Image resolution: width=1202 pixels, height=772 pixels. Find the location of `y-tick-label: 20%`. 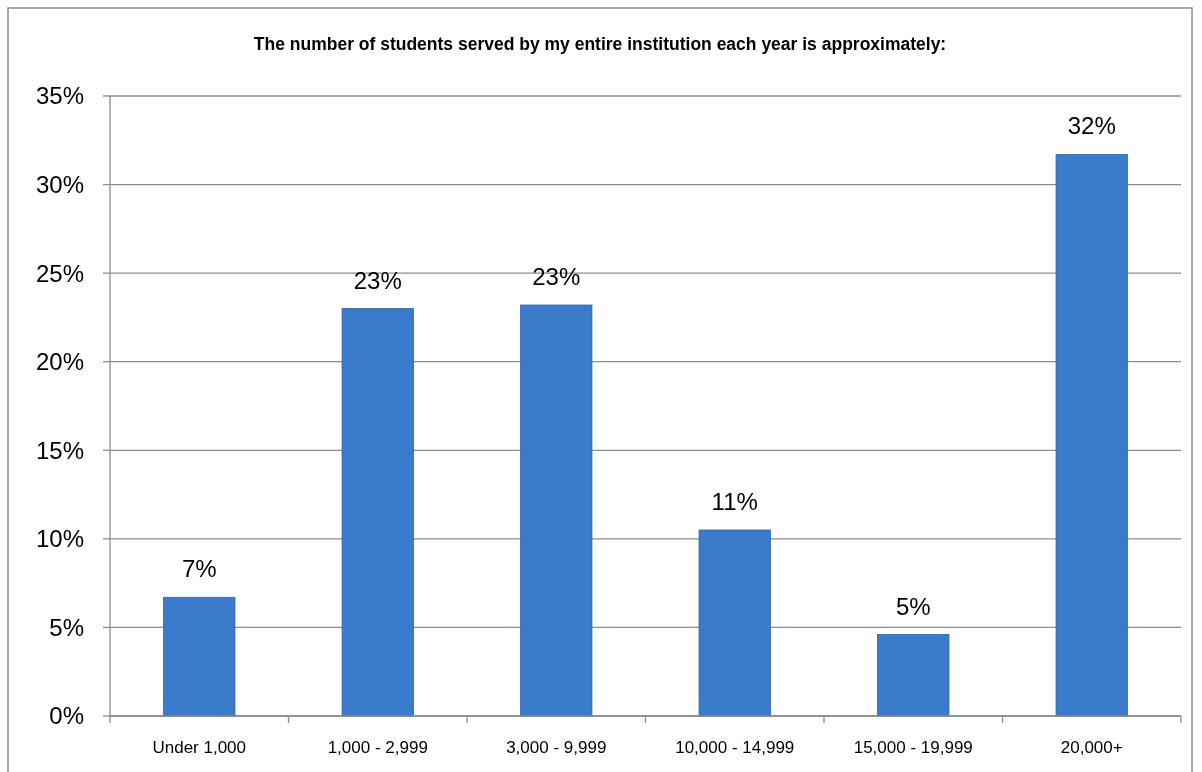

y-tick-label: 20% is located at coordinates (59, 362).